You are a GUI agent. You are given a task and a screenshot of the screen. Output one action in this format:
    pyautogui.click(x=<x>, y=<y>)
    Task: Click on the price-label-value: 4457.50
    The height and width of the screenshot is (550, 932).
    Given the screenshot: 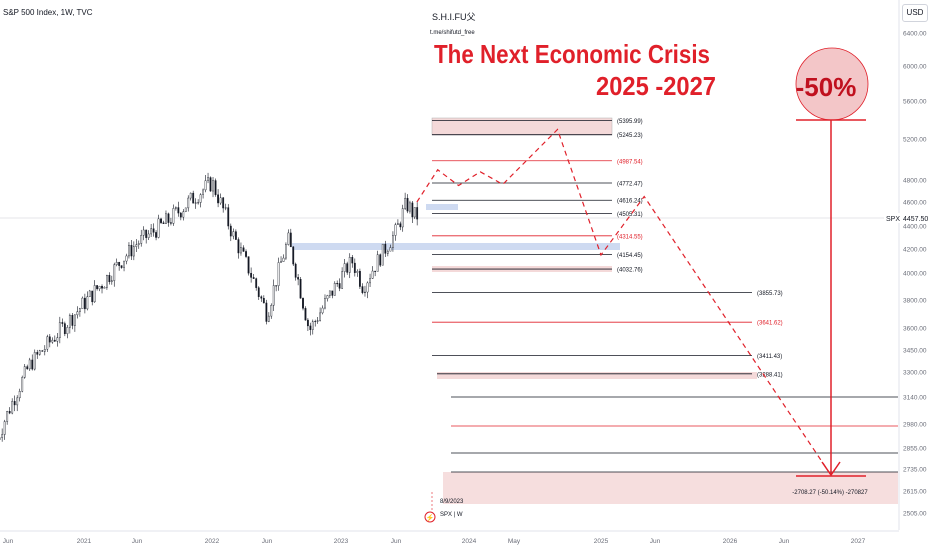 What is the action you would take?
    pyautogui.click(x=915, y=219)
    